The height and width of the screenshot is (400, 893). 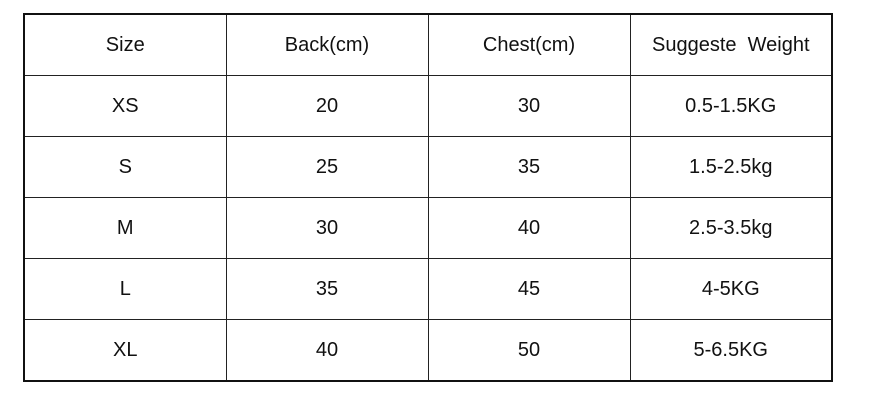 I want to click on cell-weight: 1.5-2.5kg, so click(x=731, y=167).